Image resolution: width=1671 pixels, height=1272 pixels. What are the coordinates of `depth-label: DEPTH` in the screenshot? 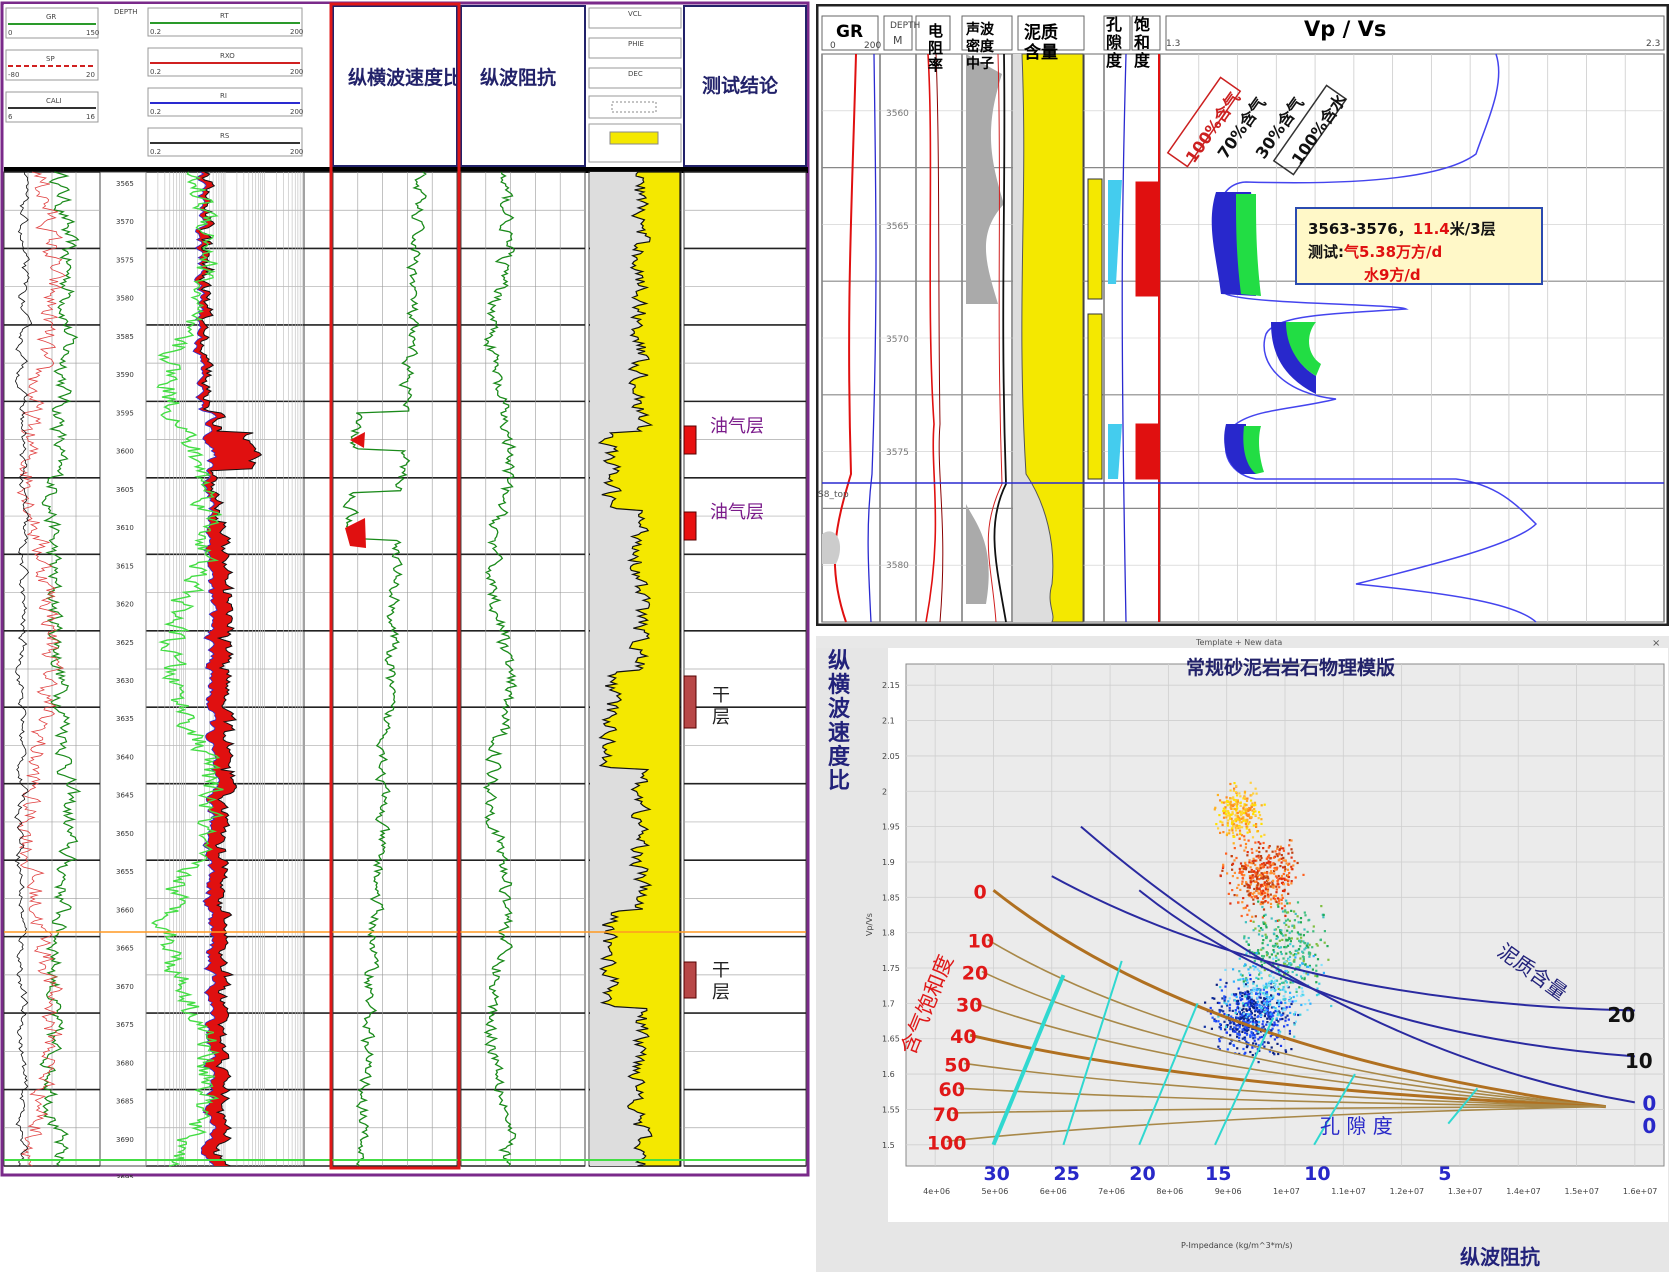 It's located at (905, 26).